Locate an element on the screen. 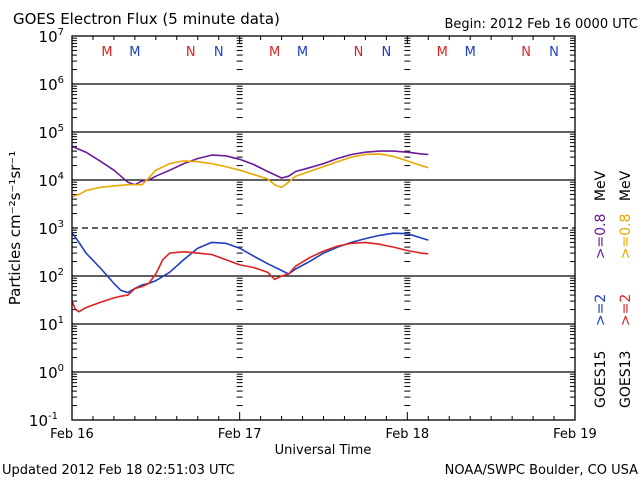 This screenshot has height=484, width=640. y-tick-label: 10³ is located at coordinates (51, 228).